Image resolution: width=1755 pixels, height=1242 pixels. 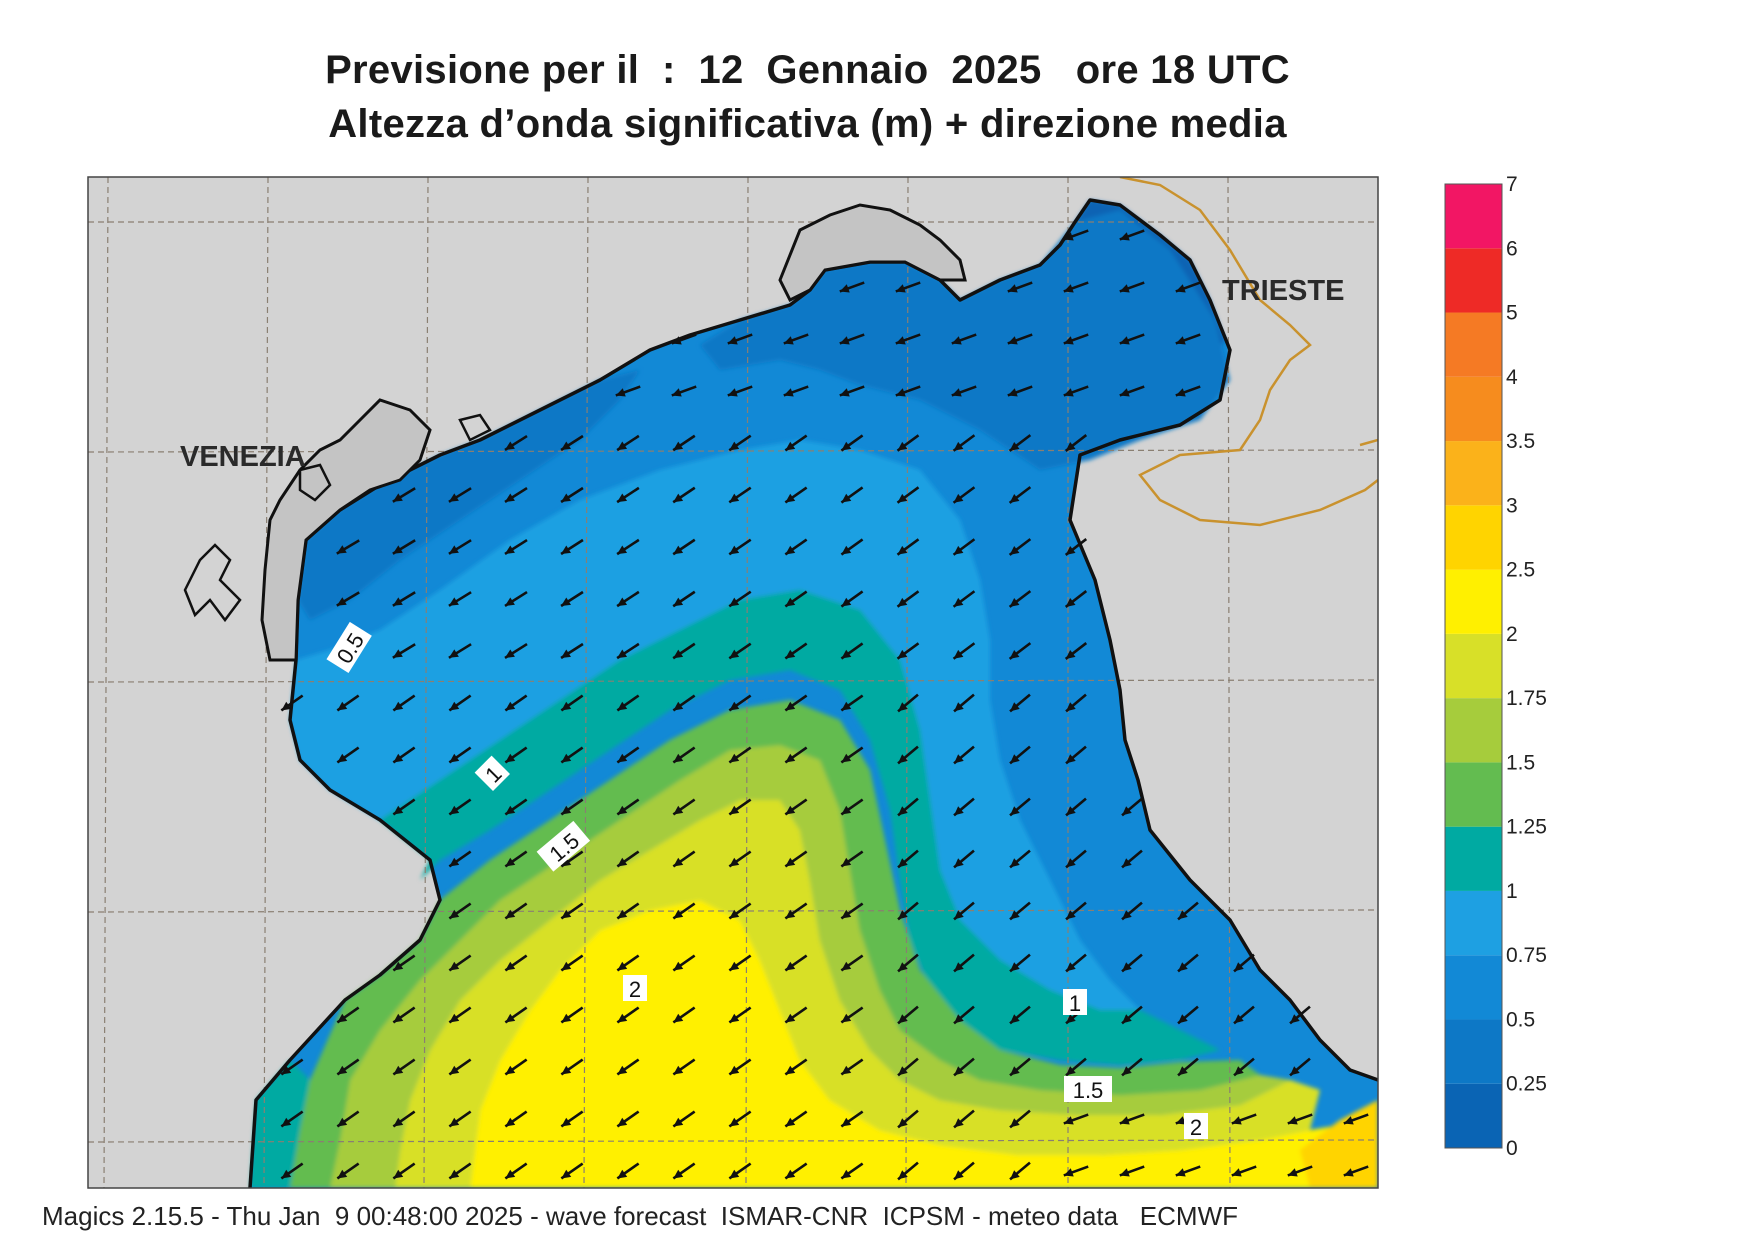 I want to click on venice-lagoon, so click(x=346, y=530).